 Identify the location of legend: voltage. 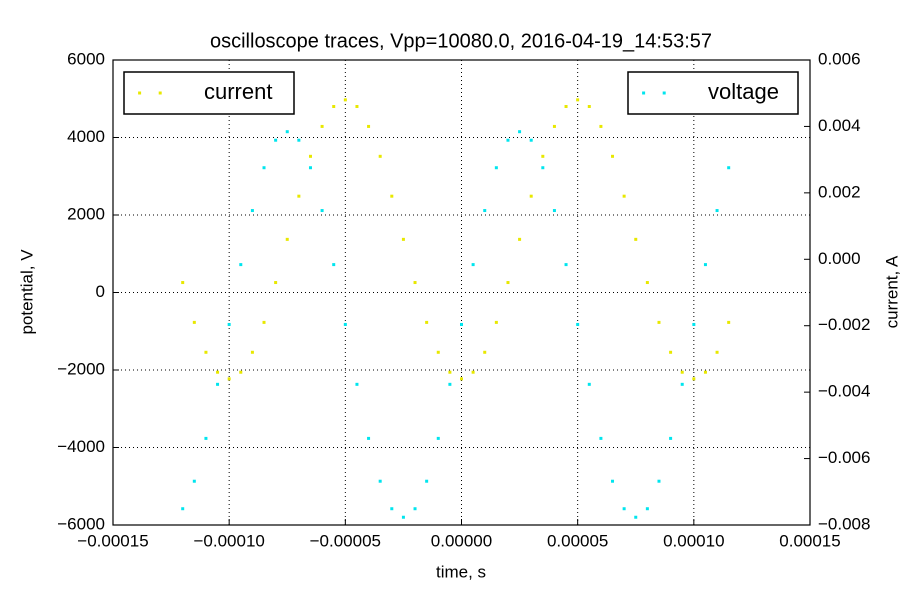
(713, 93).